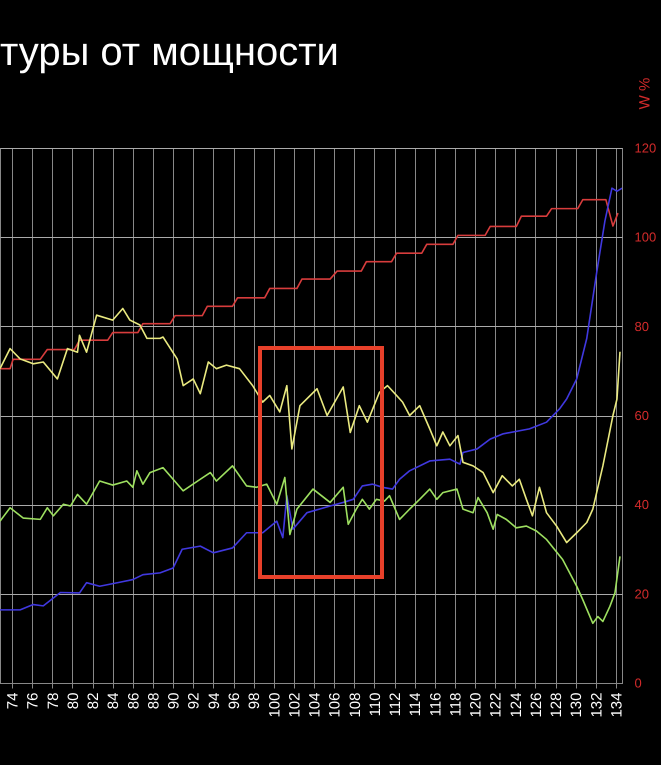 This screenshot has height=765, width=661. Describe the element at coordinates (53, 701) in the screenshot. I see `x-tick-label: 78` at that location.